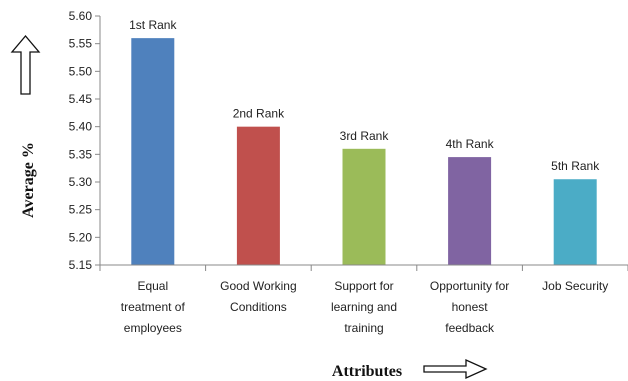  I want to click on category-label-line: honest, so click(470, 307).